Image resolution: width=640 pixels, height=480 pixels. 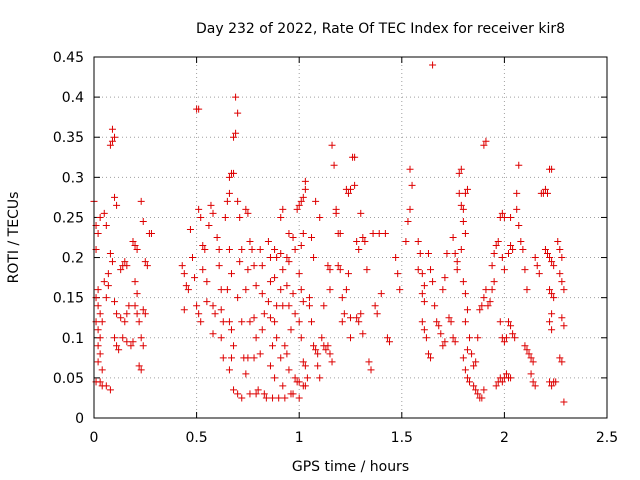 What do you see at coordinates (196, 438) in the screenshot?
I see `x-tick-label: 0.5` at bounding box center [196, 438].